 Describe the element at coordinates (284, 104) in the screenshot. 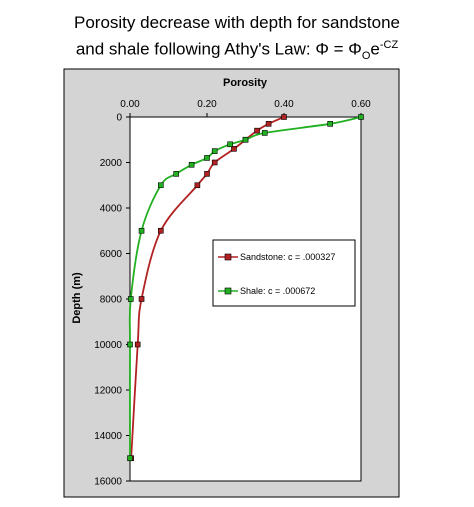

I see `x-tick-label-2: 0.40` at that location.